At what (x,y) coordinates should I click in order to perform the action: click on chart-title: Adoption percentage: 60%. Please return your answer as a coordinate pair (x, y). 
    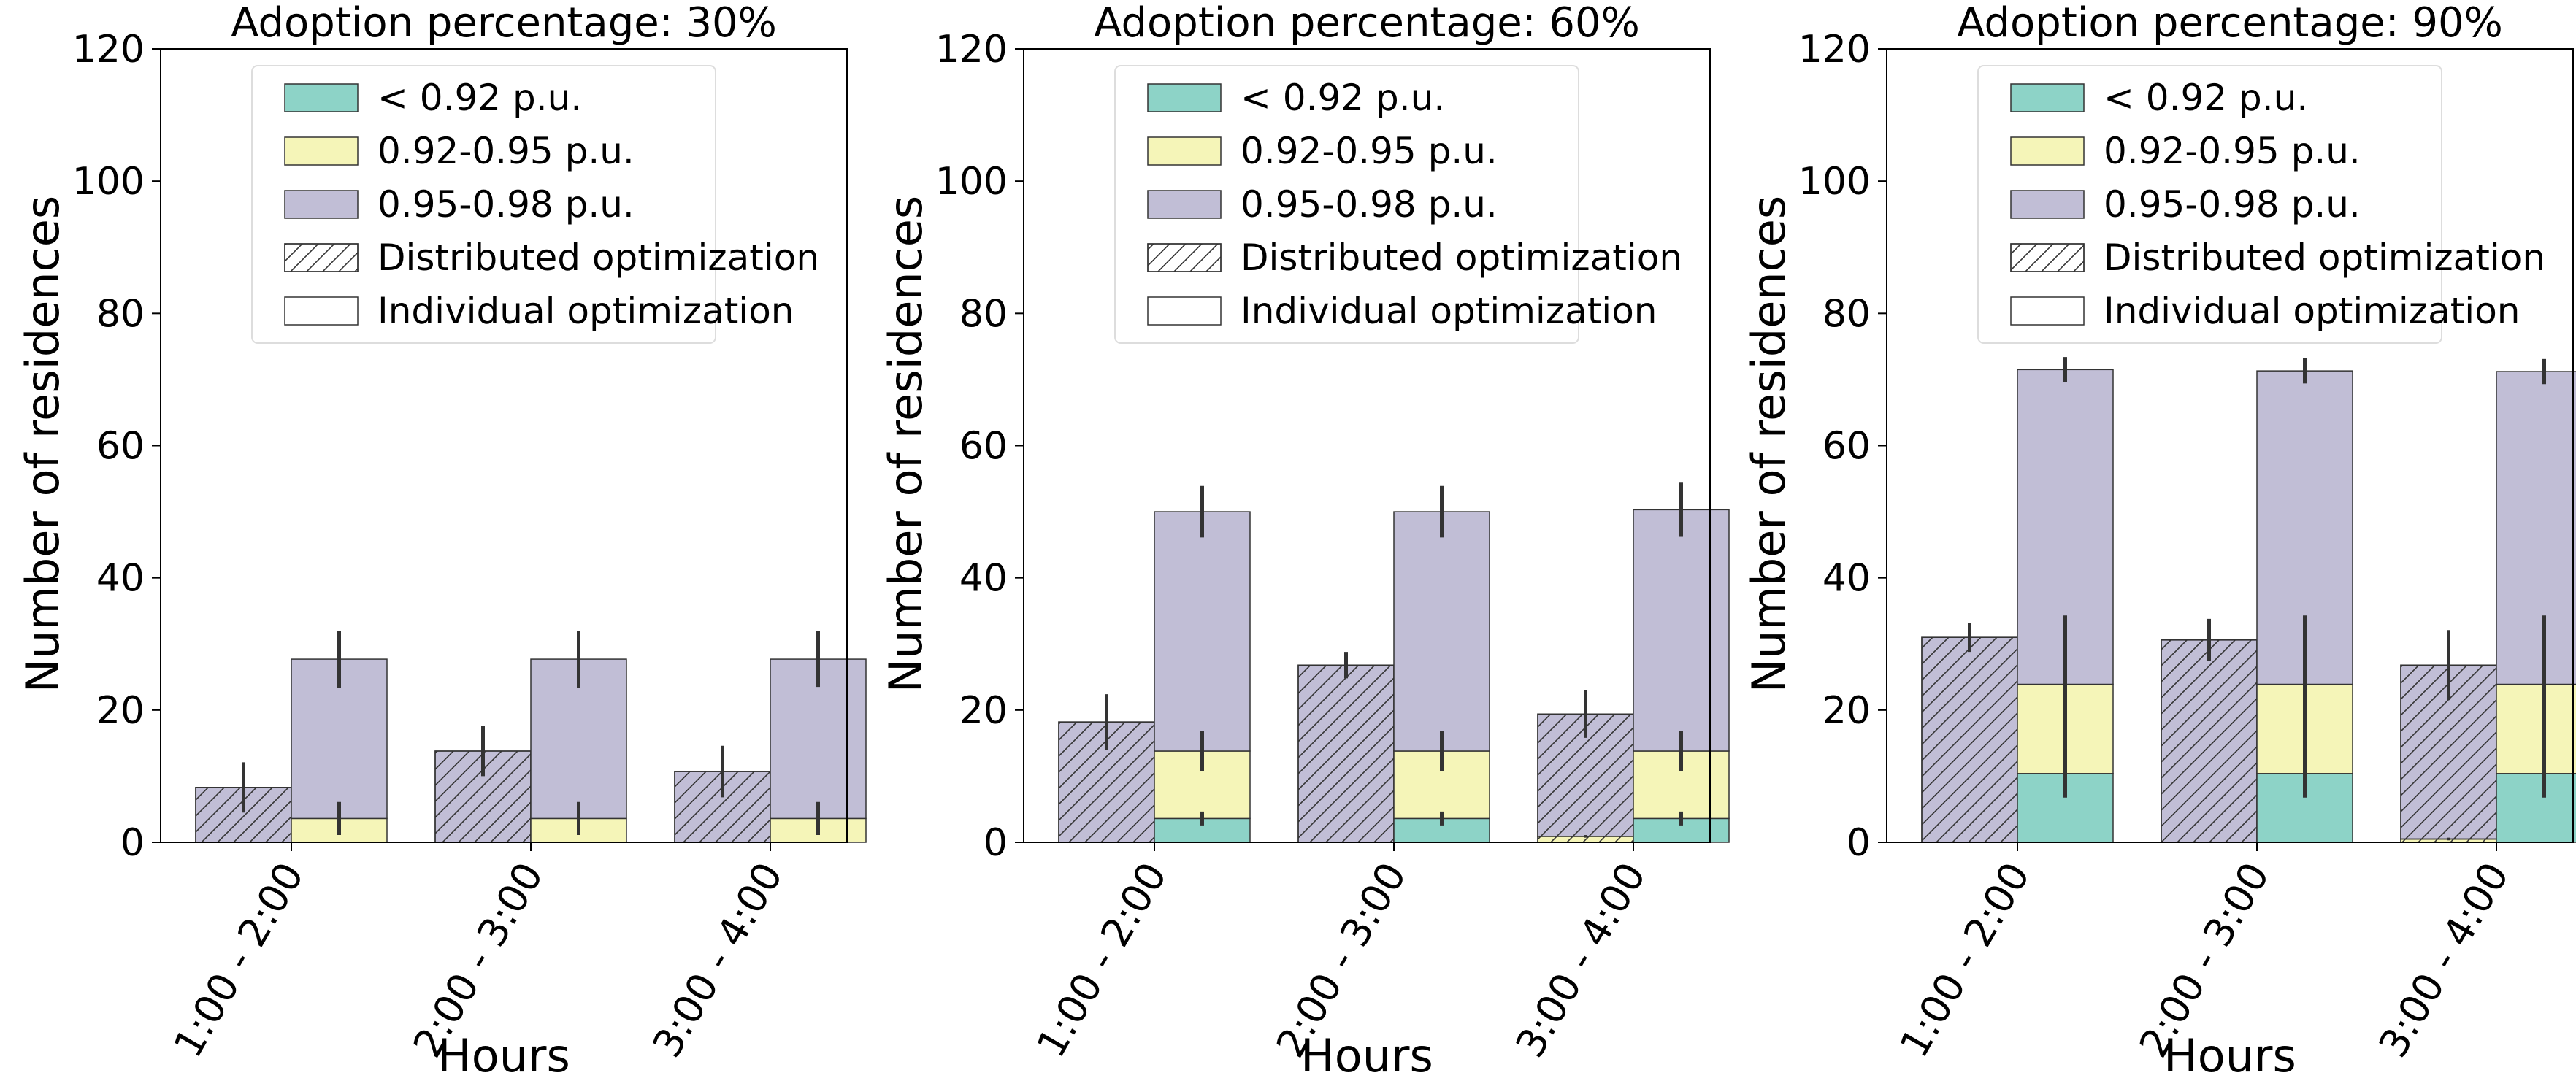
    Looking at the image, I should click on (1367, 23).